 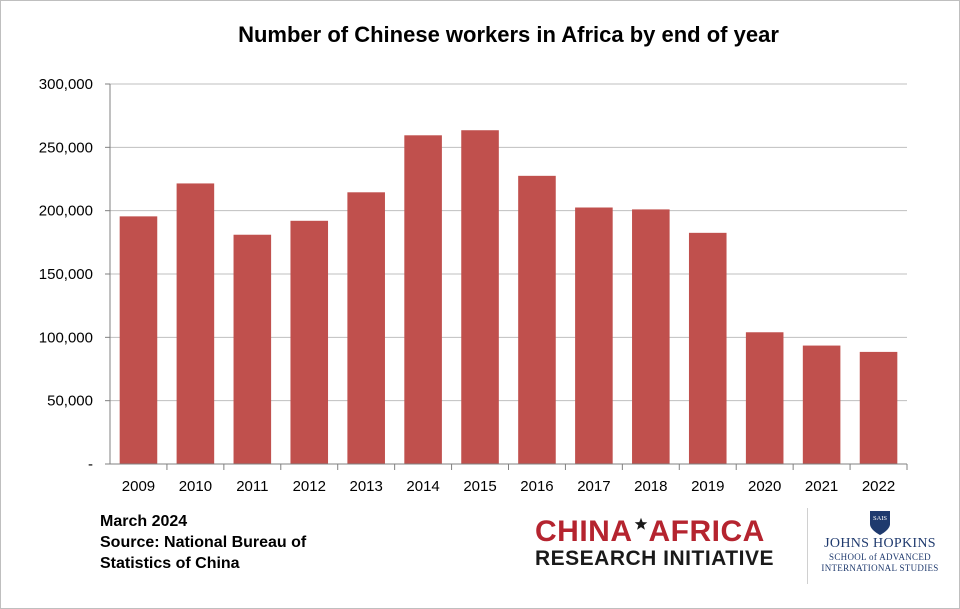 What do you see at coordinates (880, 523) in the screenshot?
I see `shield-icon: SAIS` at bounding box center [880, 523].